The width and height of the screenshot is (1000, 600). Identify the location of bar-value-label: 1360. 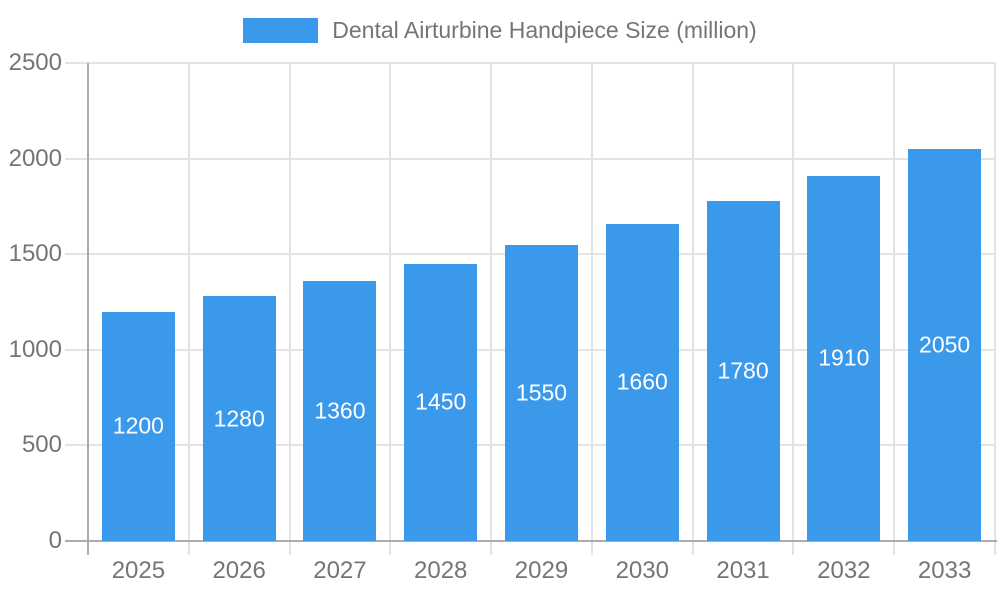
(340, 410).